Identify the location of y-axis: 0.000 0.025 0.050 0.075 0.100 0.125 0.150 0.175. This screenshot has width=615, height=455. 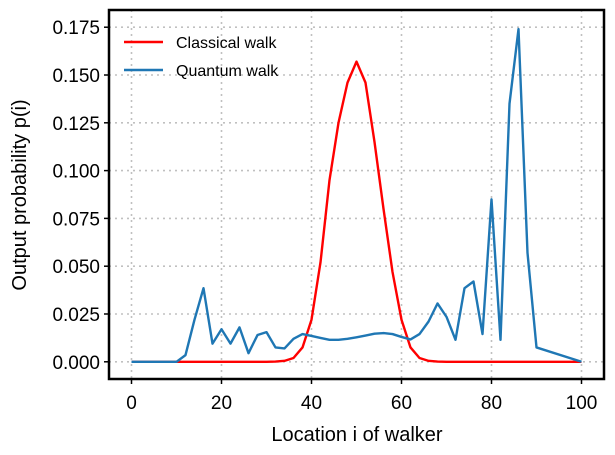
(80, 196).